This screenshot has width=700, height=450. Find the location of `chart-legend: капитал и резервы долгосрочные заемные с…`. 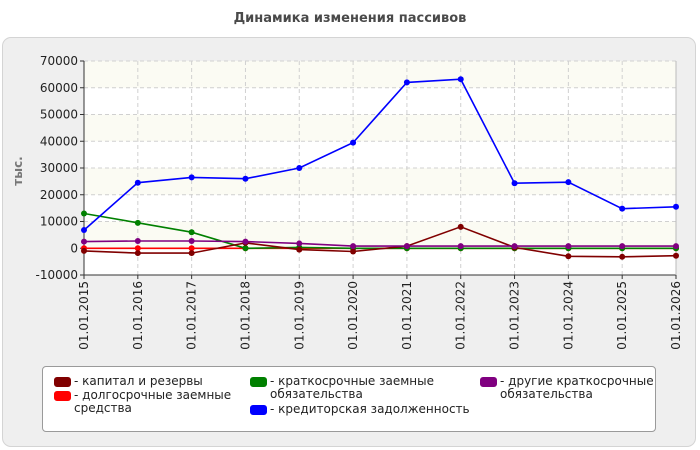

chart-legend: капитал и резервы долгосрочные заемные с… is located at coordinates (349, 399).